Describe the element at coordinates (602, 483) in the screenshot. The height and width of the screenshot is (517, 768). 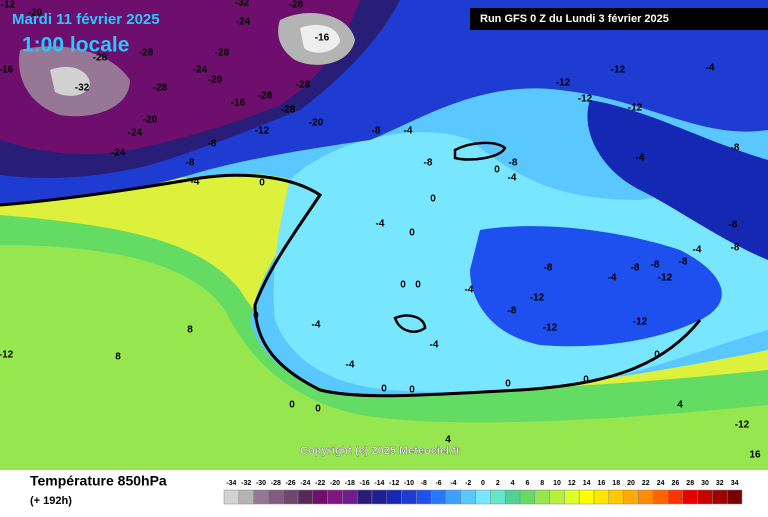
I see `scale-tick-label: 16` at that location.